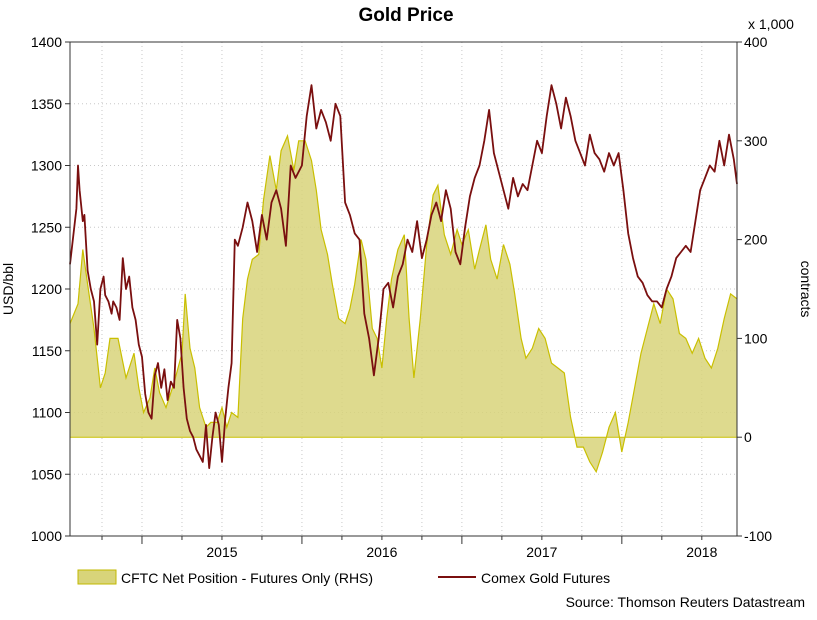 This screenshot has height=620, width=817. I want to click on chart-title: Gold Price, so click(405, 15).